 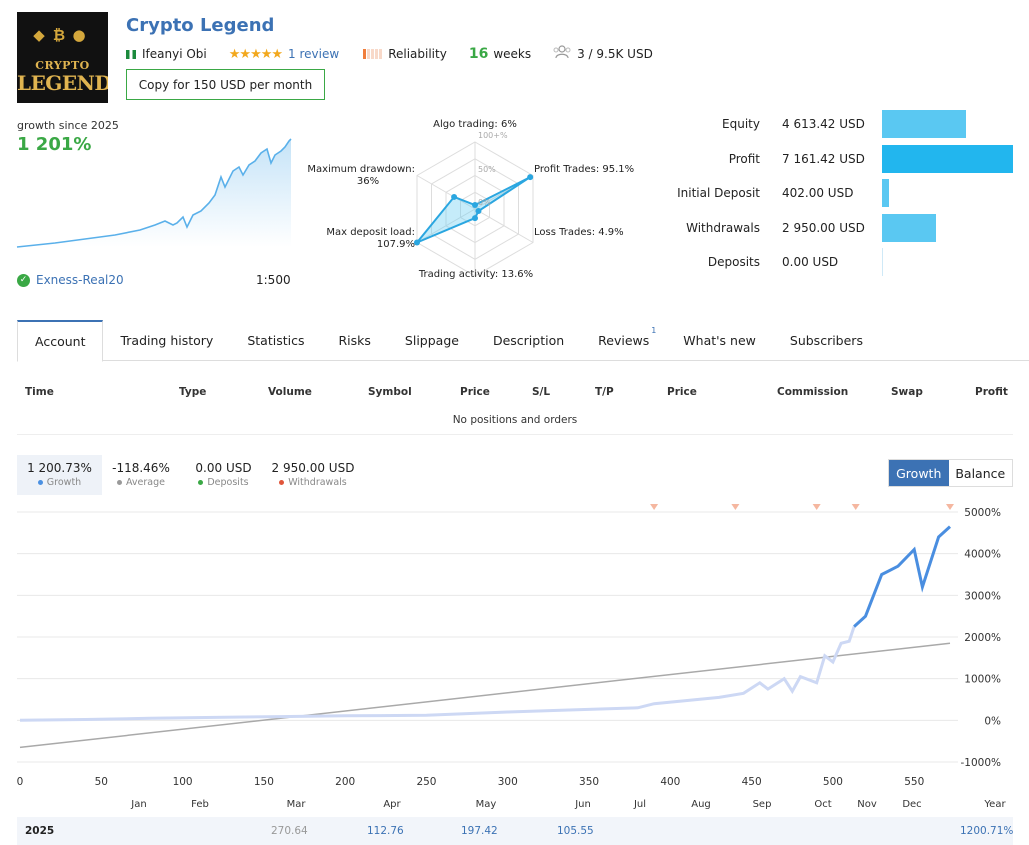 What do you see at coordinates (582, 804) in the screenshot?
I see `month-label: Jun` at bounding box center [582, 804].